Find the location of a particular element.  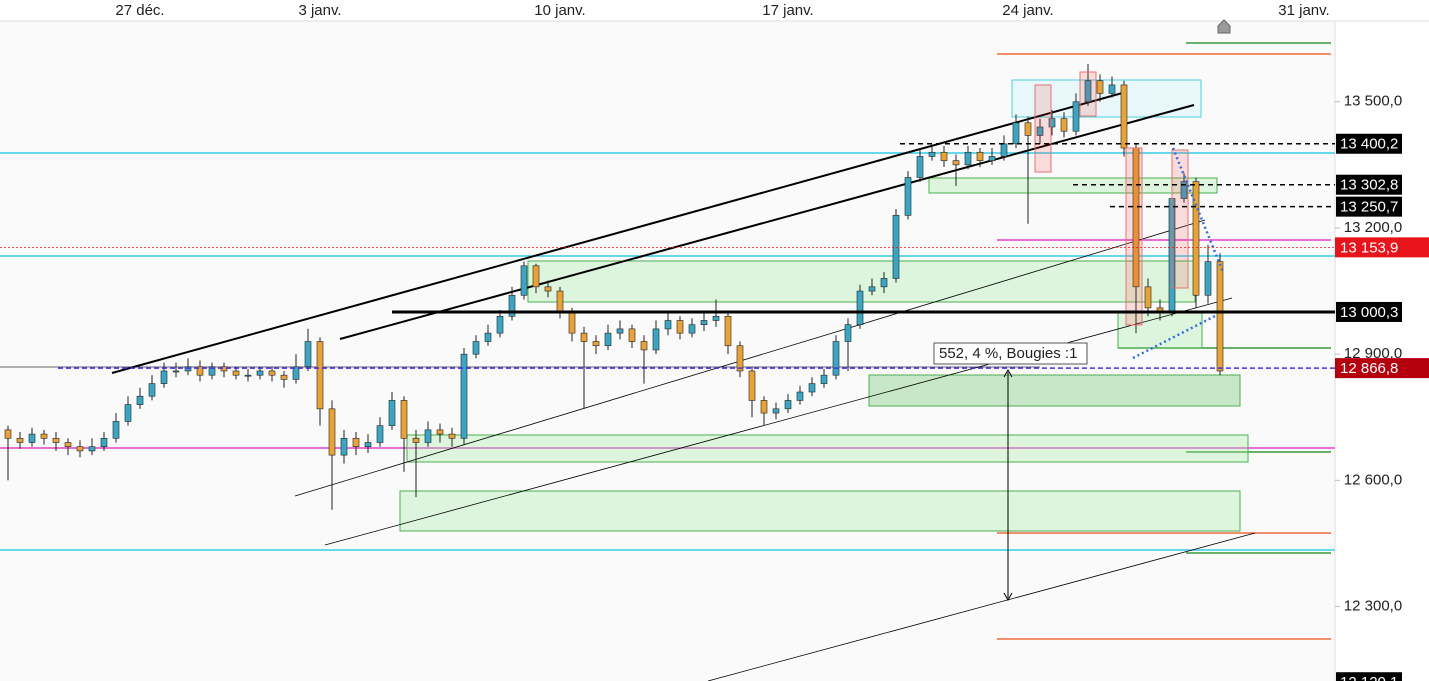

y-tick-label: 12 900,0 is located at coordinates (1373, 353).